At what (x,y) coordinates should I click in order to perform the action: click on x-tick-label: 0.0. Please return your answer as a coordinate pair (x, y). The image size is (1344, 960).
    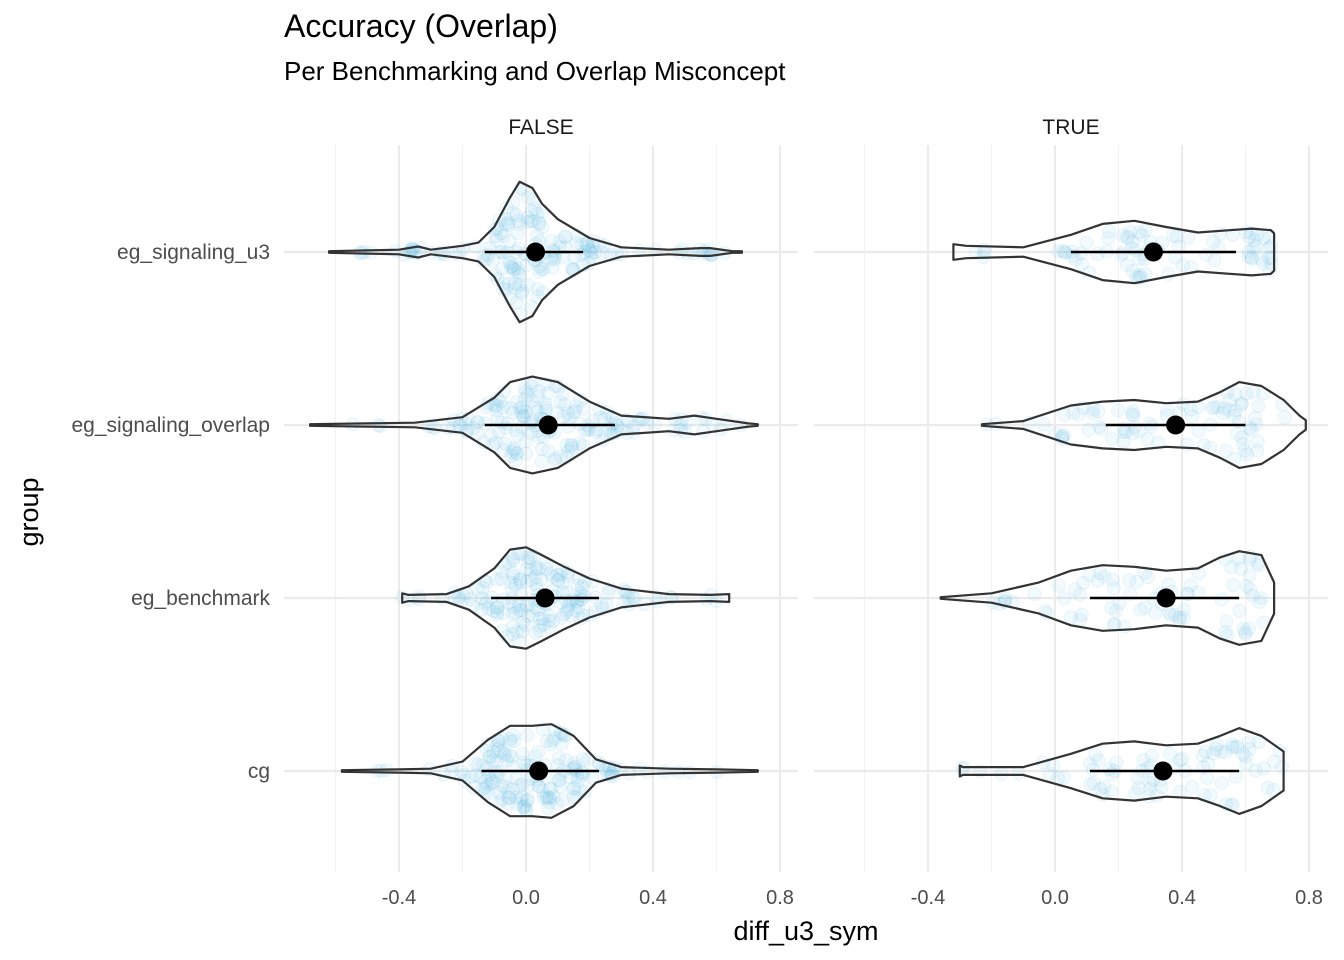
    Looking at the image, I should click on (526, 898).